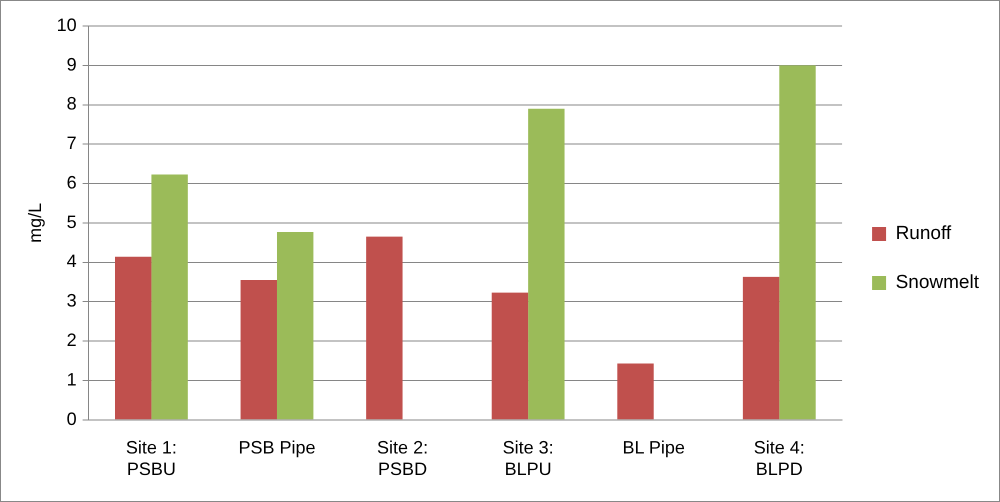 Image resolution: width=1000 pixels, height=502 pixels. What do you see at coordinates (34, 222) in the screenshot?
I see `y-axis-title: mg/L` at bounding box center [34, 222].